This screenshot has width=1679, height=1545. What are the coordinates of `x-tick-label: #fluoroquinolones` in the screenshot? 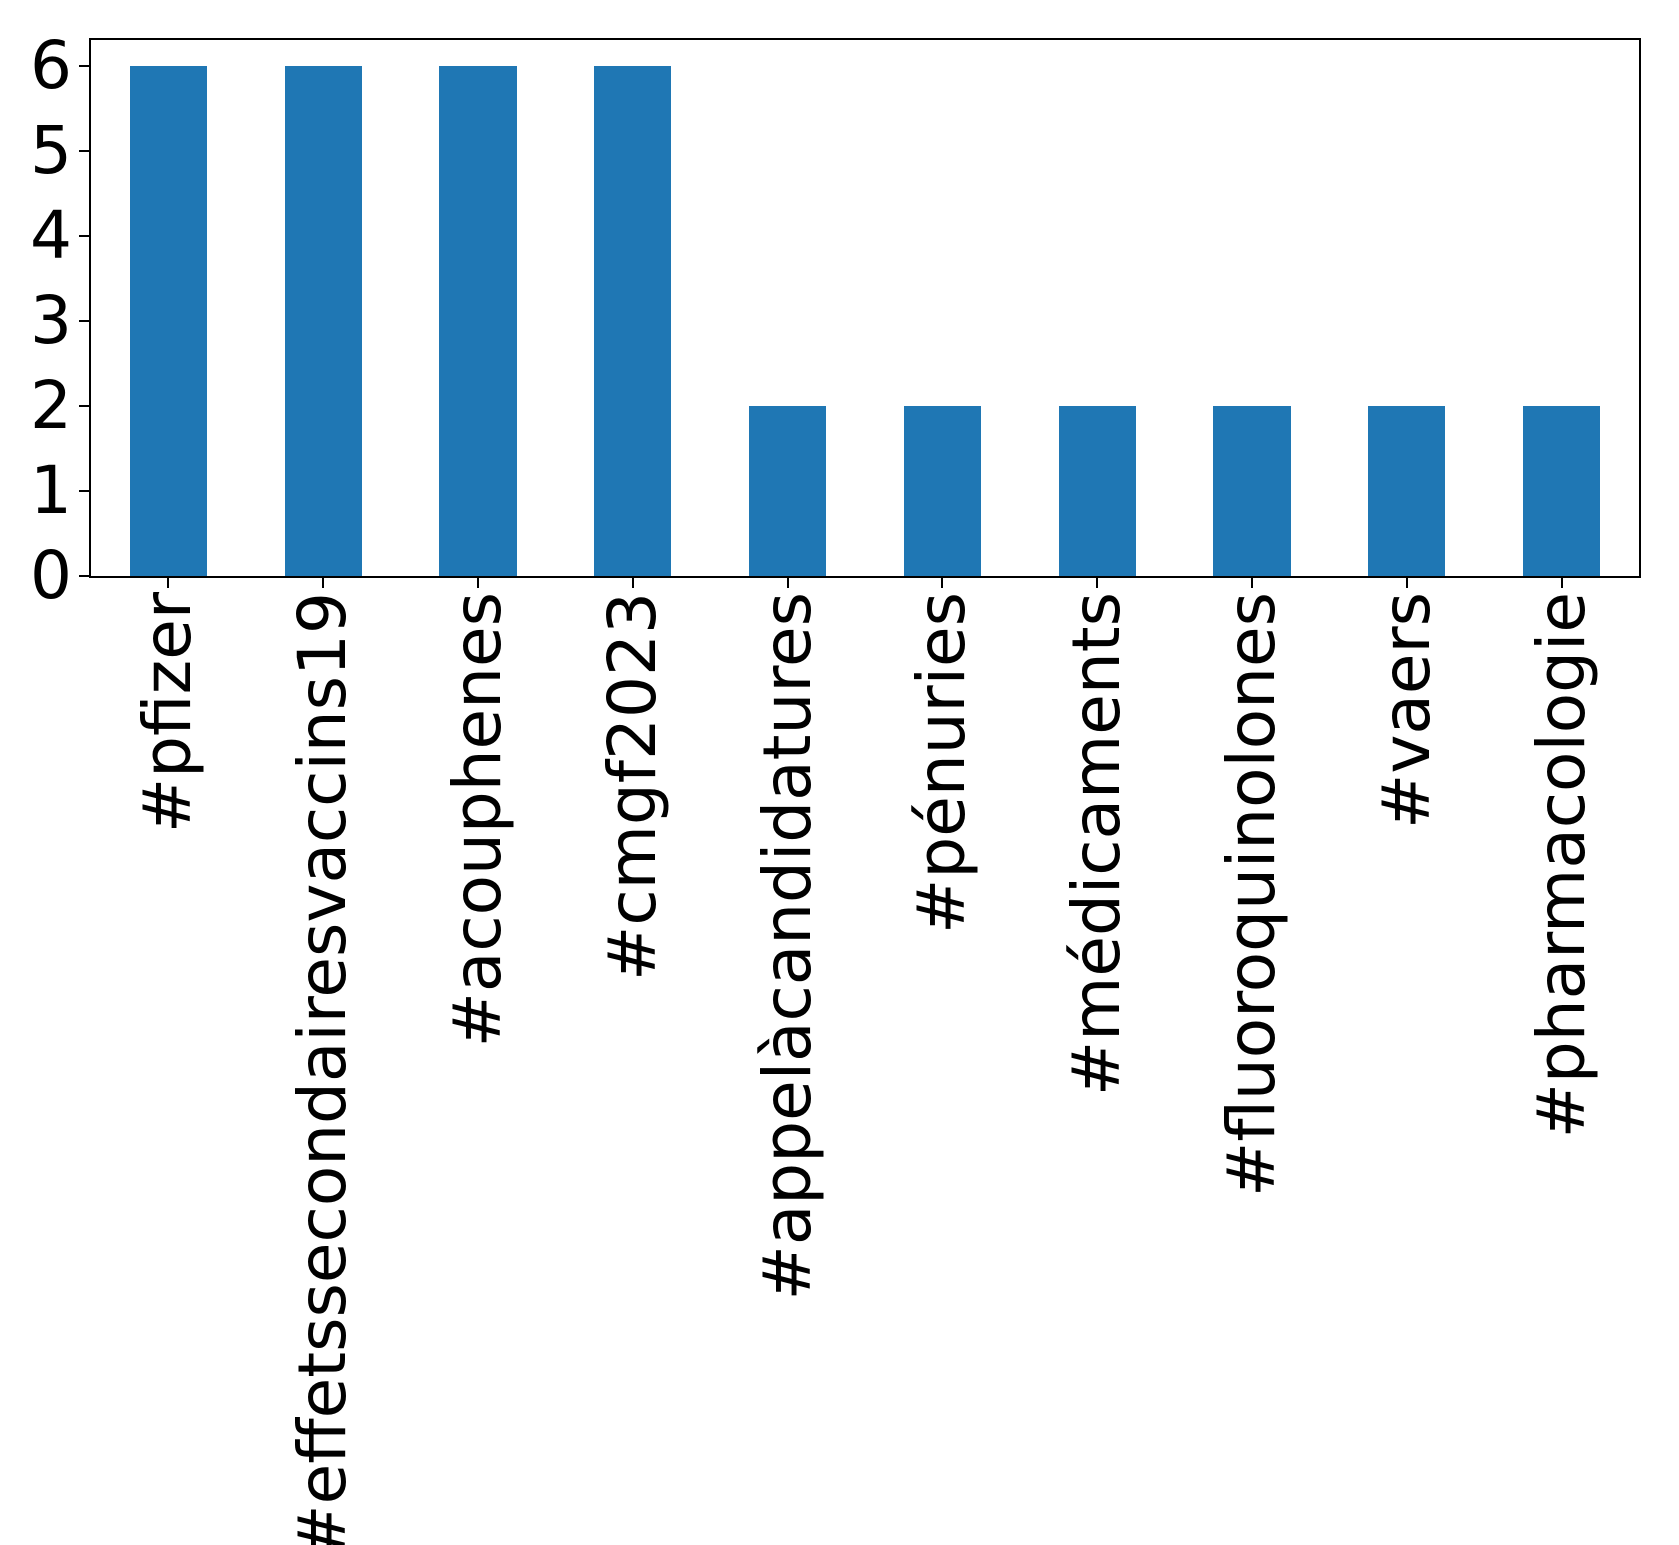 It's located at (1251, 894).